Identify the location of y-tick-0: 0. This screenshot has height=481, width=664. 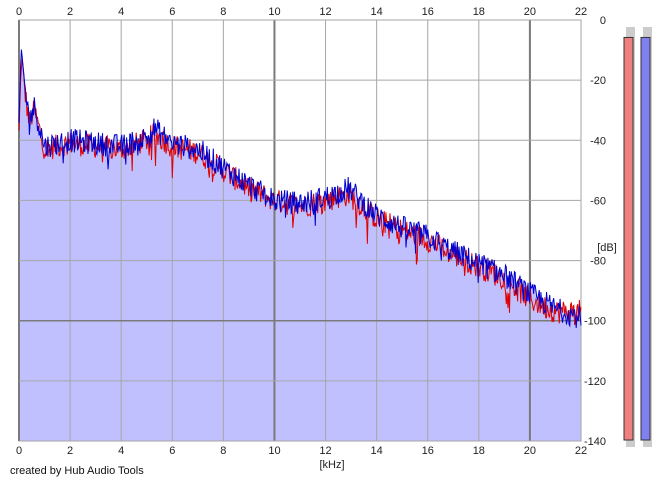
(603, 21).